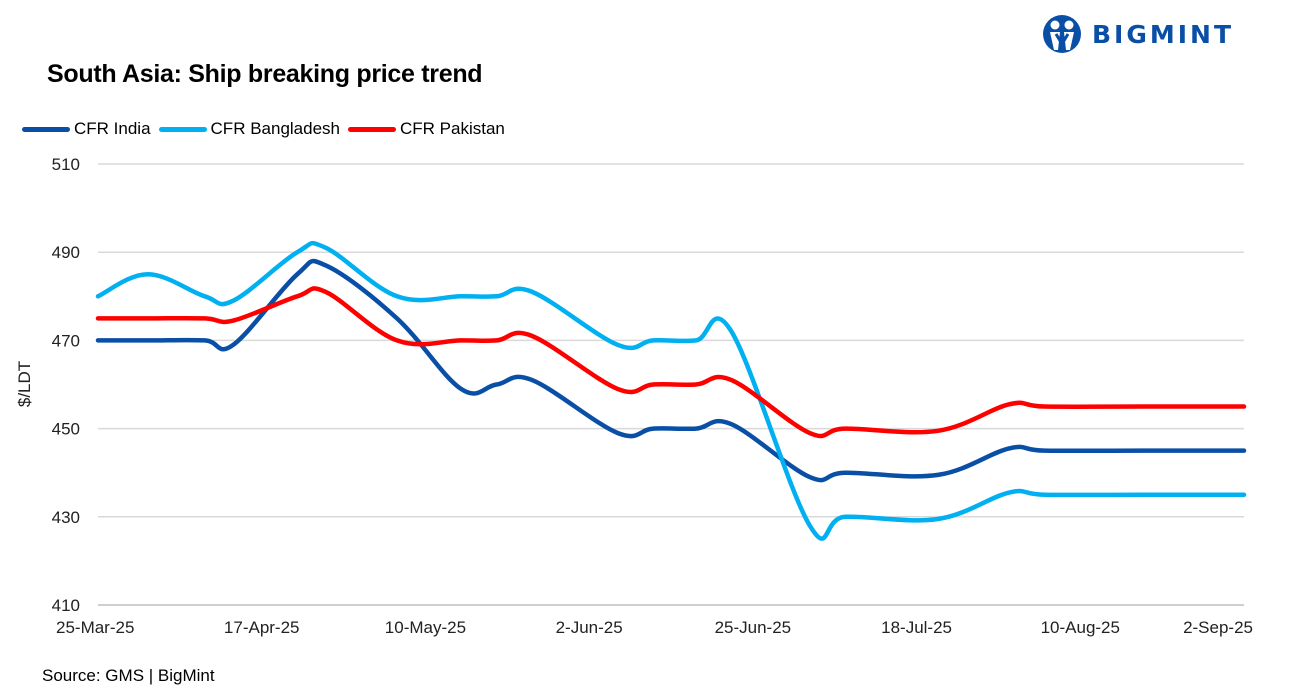  Describe the element at coordinates (916, 627) in the screenshot. I see `x-tick-label: 18-Jul-25` at that location.